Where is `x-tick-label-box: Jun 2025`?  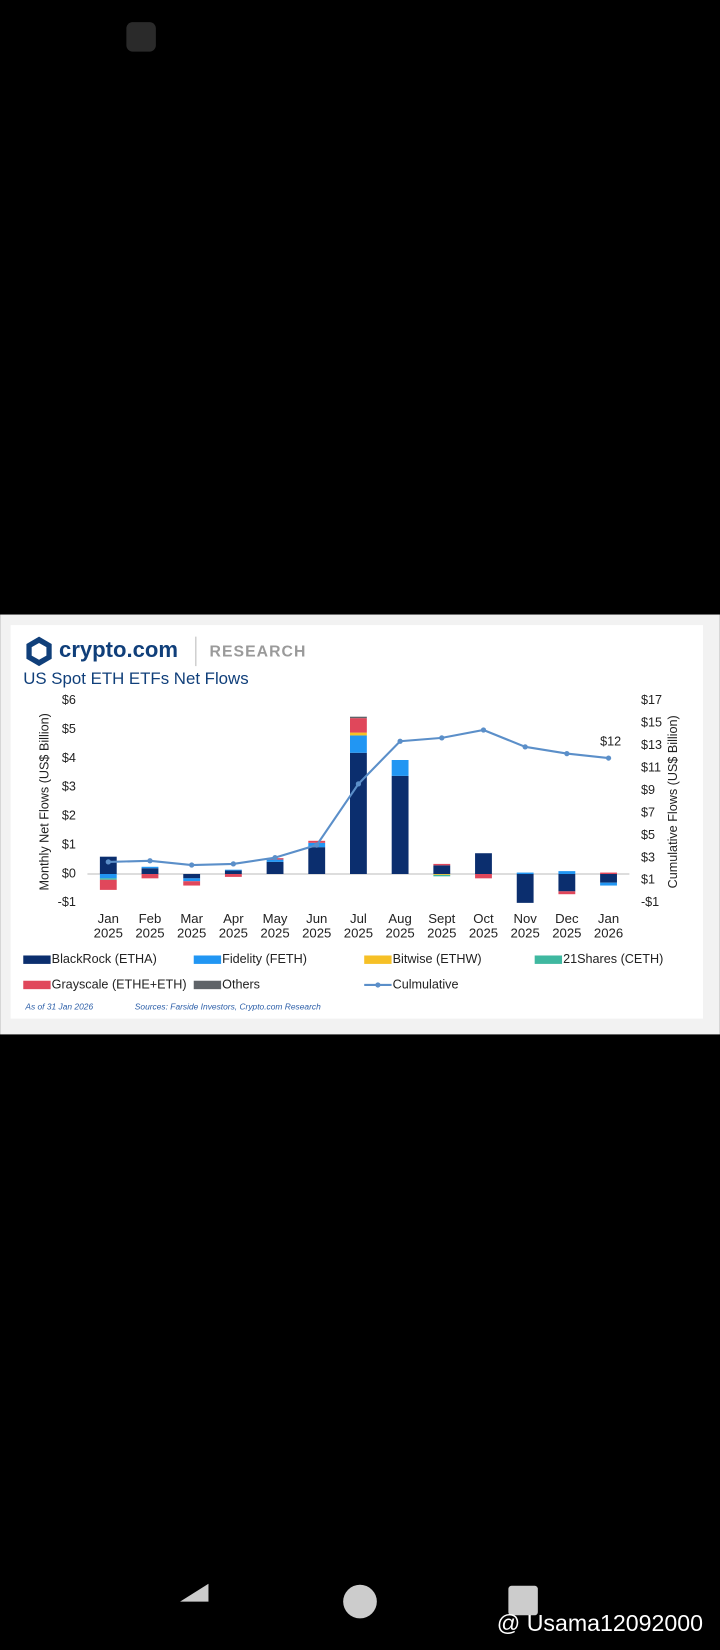 x-tick-label-box: Jun 2025 is located at coordinates (317, 926).